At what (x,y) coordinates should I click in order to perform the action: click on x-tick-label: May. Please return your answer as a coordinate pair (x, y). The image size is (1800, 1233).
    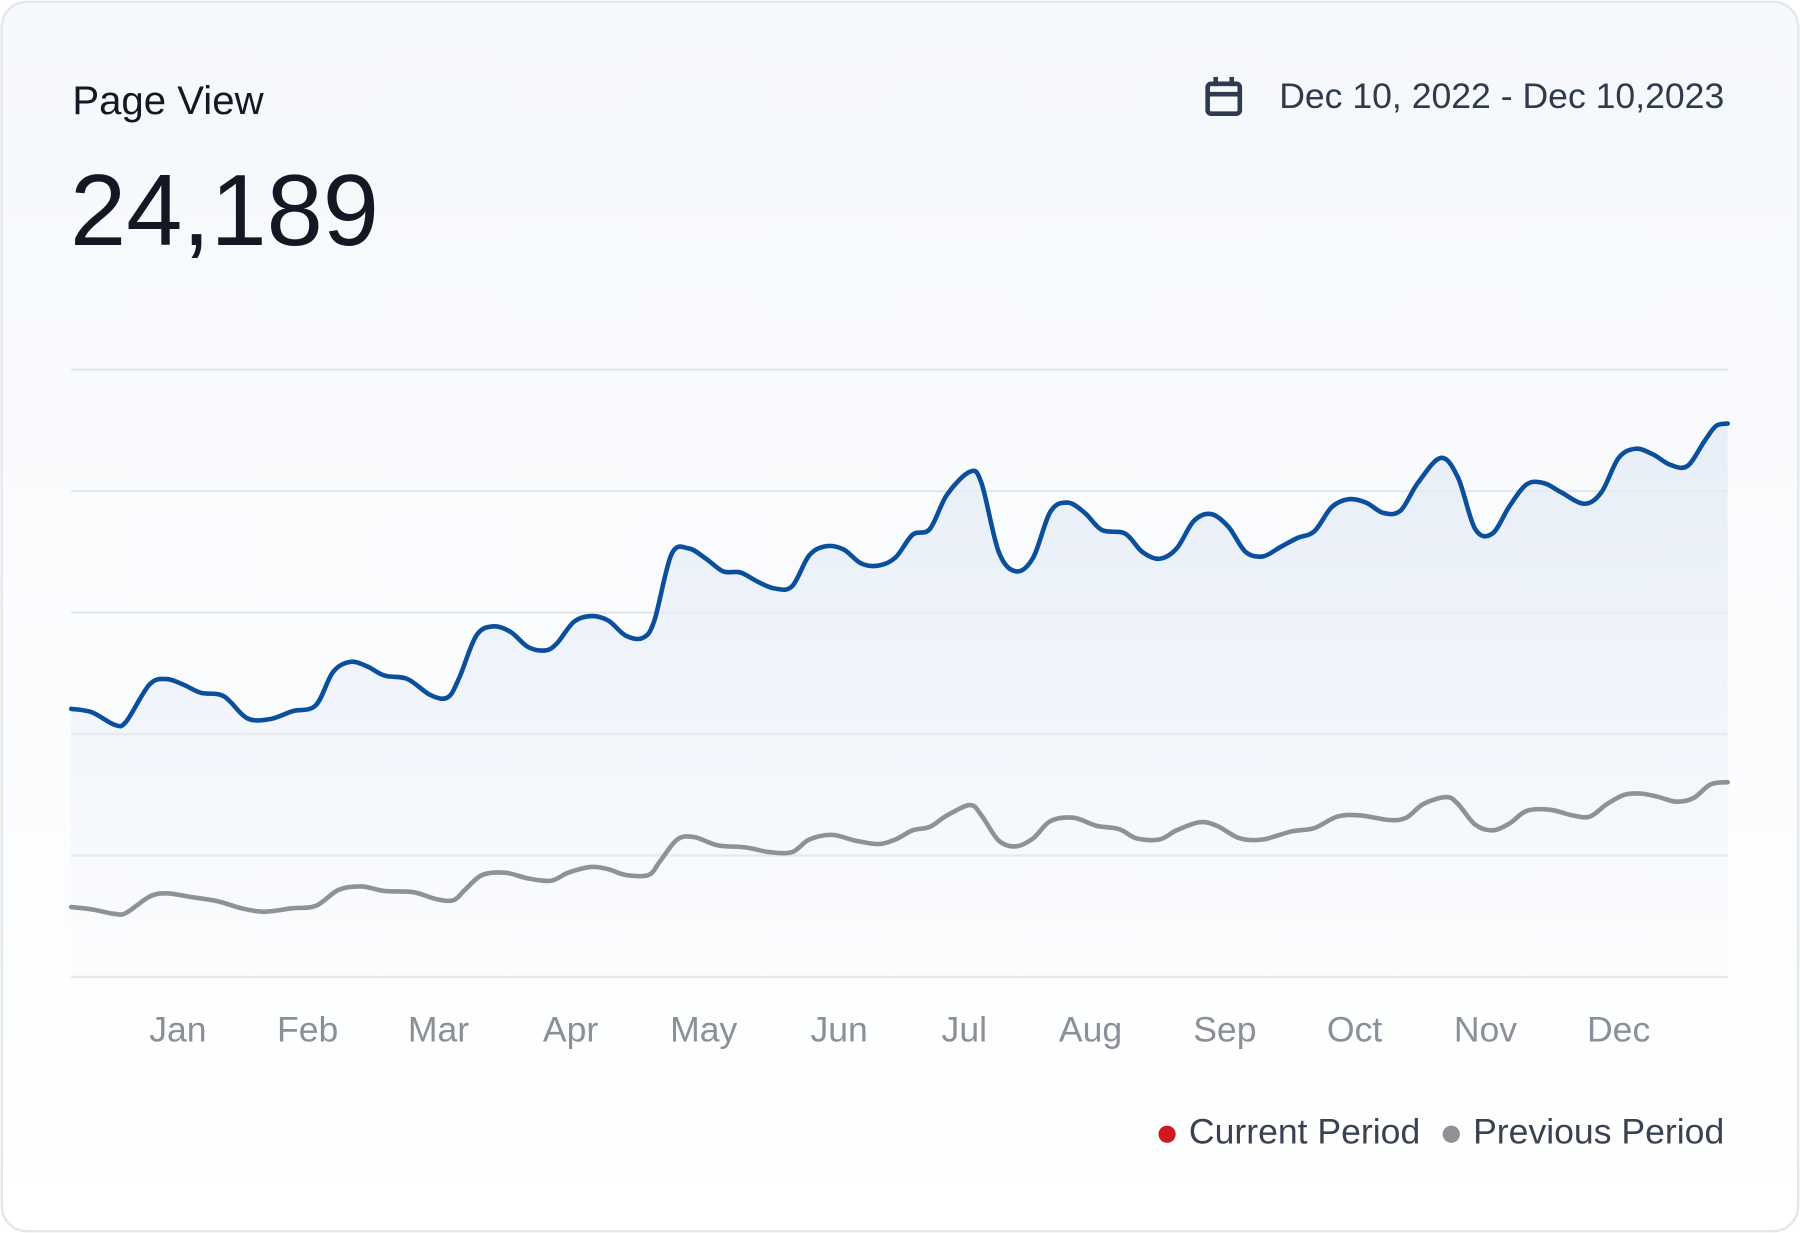
    Looking at the image, I should click on (703, 1029).